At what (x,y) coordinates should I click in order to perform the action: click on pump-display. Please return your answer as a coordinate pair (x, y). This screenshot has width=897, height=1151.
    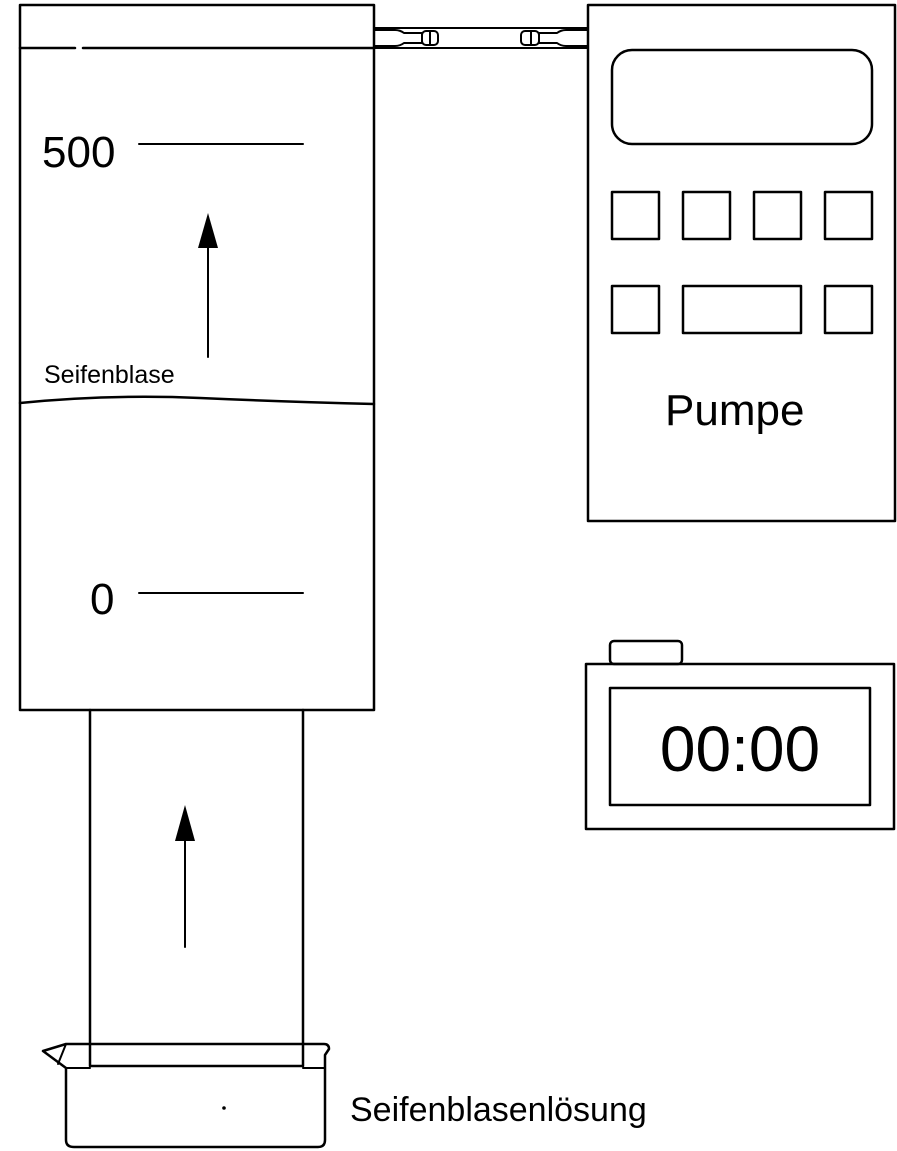
    Looking at the image, I should click on (742, 97).